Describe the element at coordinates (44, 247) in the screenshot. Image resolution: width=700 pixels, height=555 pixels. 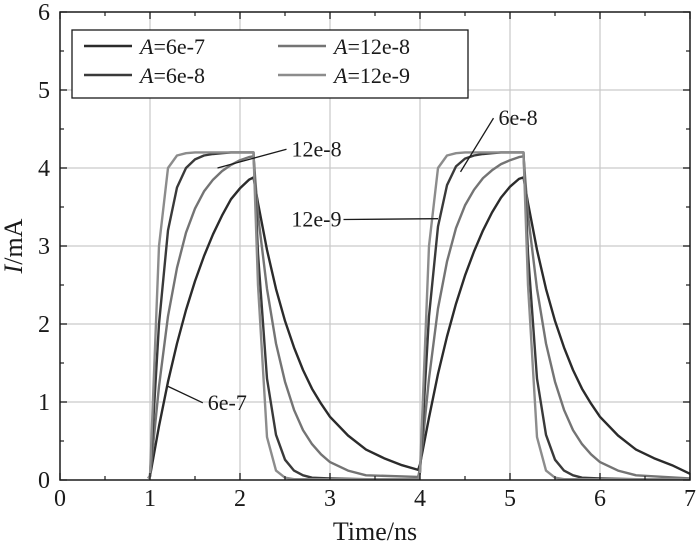
I see `y-tick-label: 3` at that location.